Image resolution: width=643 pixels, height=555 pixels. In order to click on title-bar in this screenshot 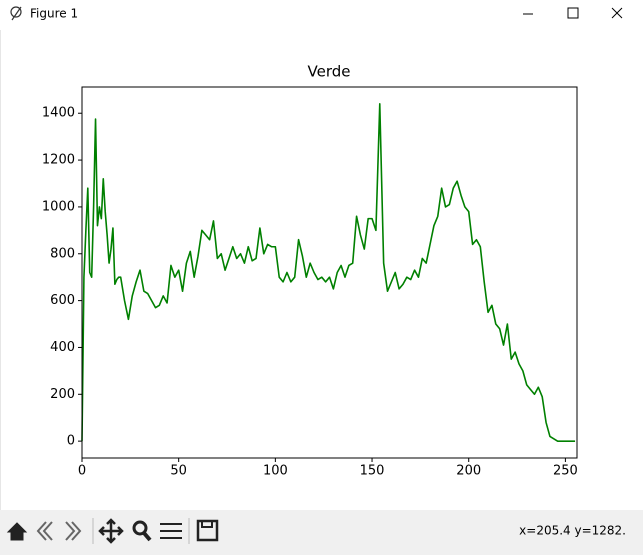, I will do `click(321, 15)`.